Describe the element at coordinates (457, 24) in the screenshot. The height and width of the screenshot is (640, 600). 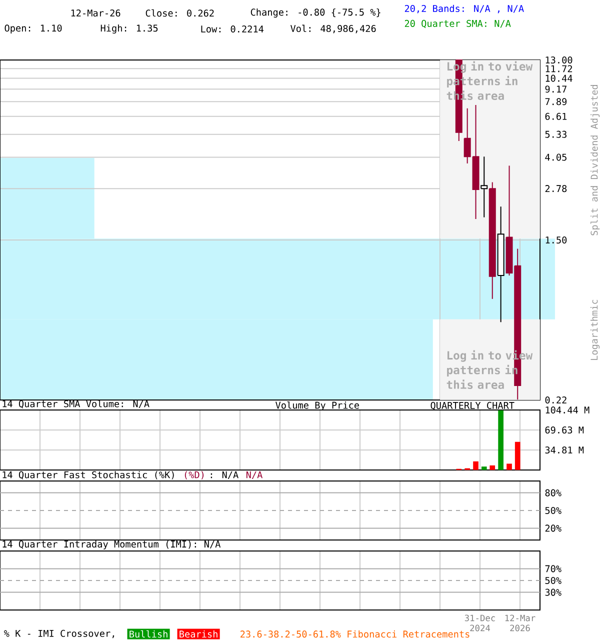
I see `text: 20 Quarter SMA: N/A` at that location.